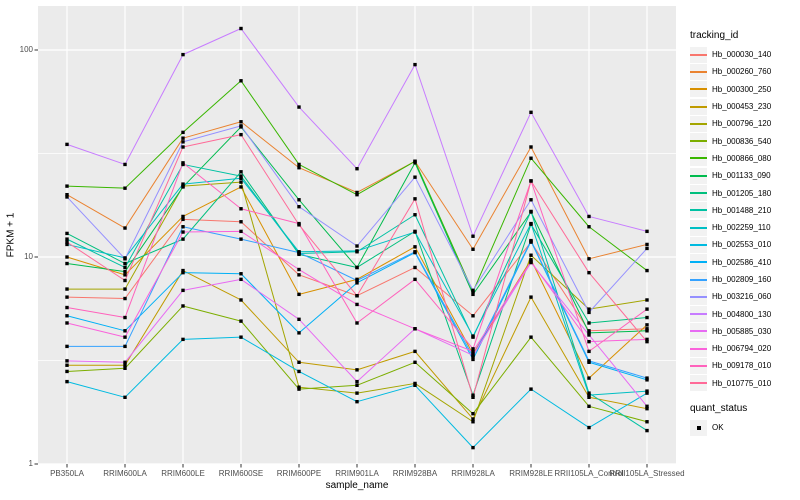  What do you see at coordinates (744, 296) in the screenshot?
I see `legend-item: Hb_003216_060` at bounding box center [744, 296].